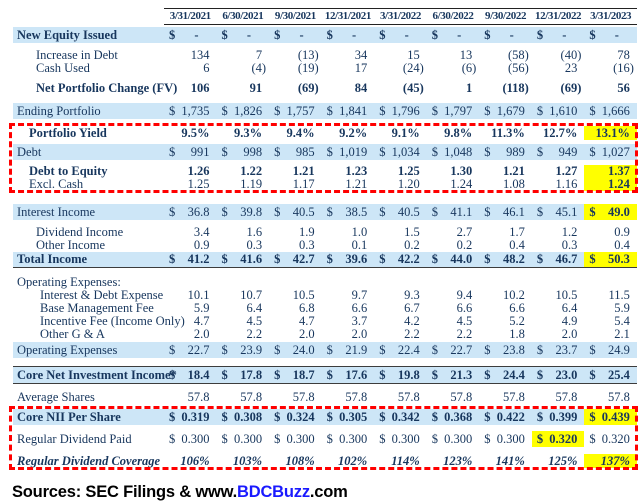 This screenshot has height=504, width=640. What do you see at coordinates (295, 212) in the screenshot?
I see `value-cell: $40.5` at bounding box center [295, 212].